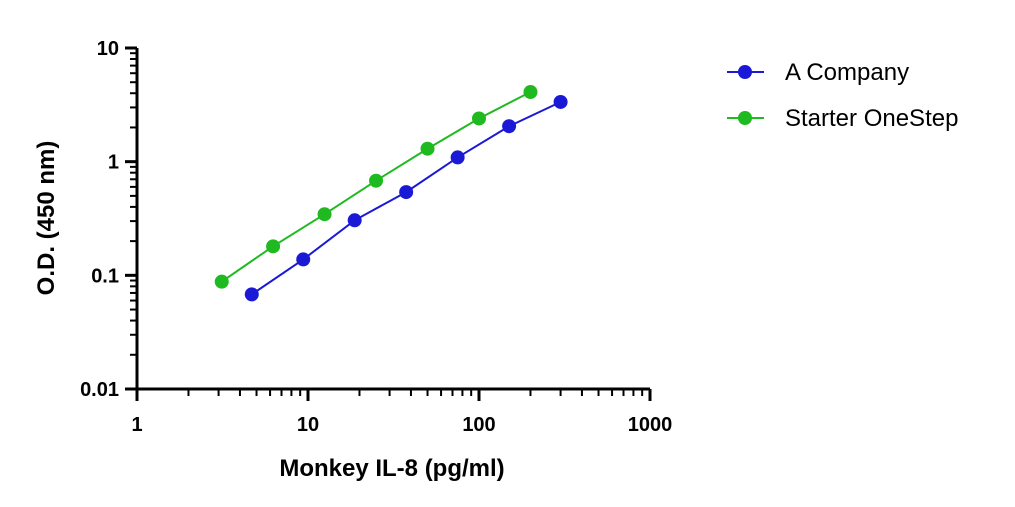 This screenshot has height=507, width=1015. What do you see at coordinates (136, 425) in the screenshot?
I see `x-tick-label: 1` at bounding box center [136, 425].